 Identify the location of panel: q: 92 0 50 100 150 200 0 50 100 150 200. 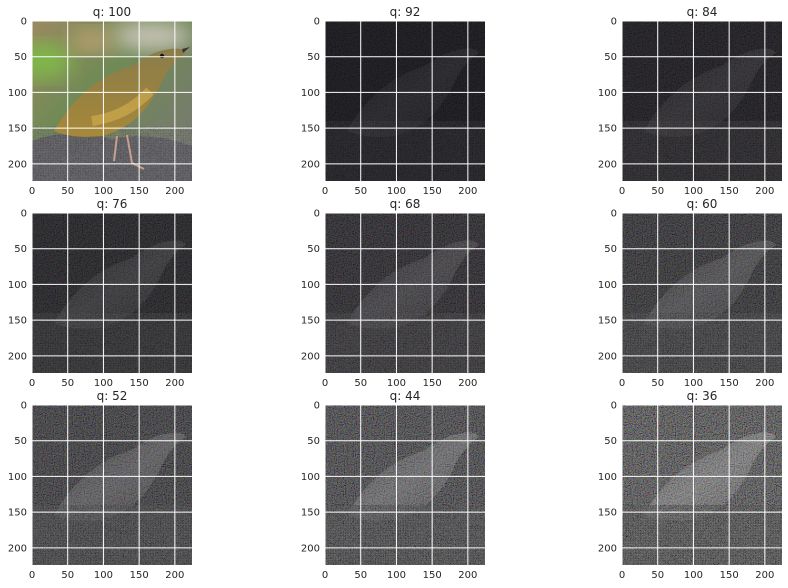
(393, 101).